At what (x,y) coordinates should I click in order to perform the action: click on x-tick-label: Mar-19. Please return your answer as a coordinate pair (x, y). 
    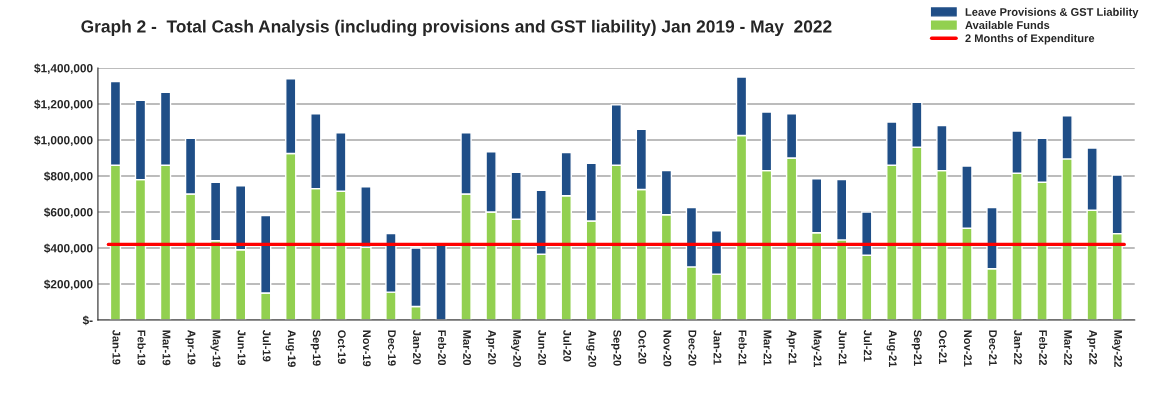
    Looking at the image, I should click on (166, 348).